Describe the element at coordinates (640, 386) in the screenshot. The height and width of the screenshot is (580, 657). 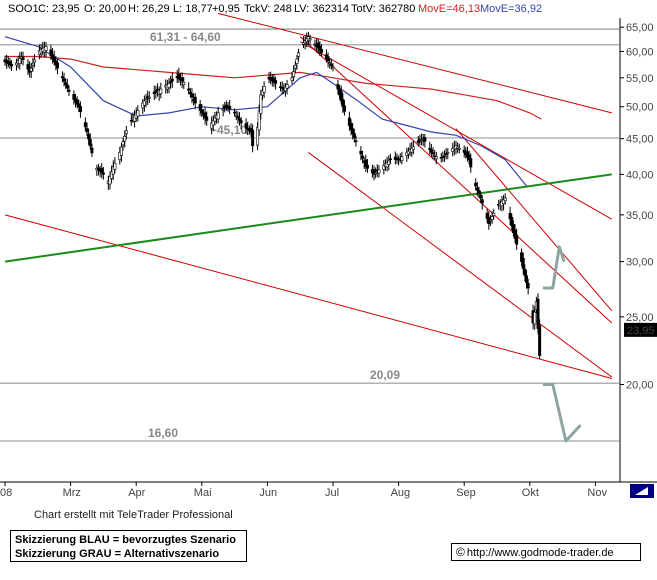
I see `y-tick-label: 20,00` at that location.